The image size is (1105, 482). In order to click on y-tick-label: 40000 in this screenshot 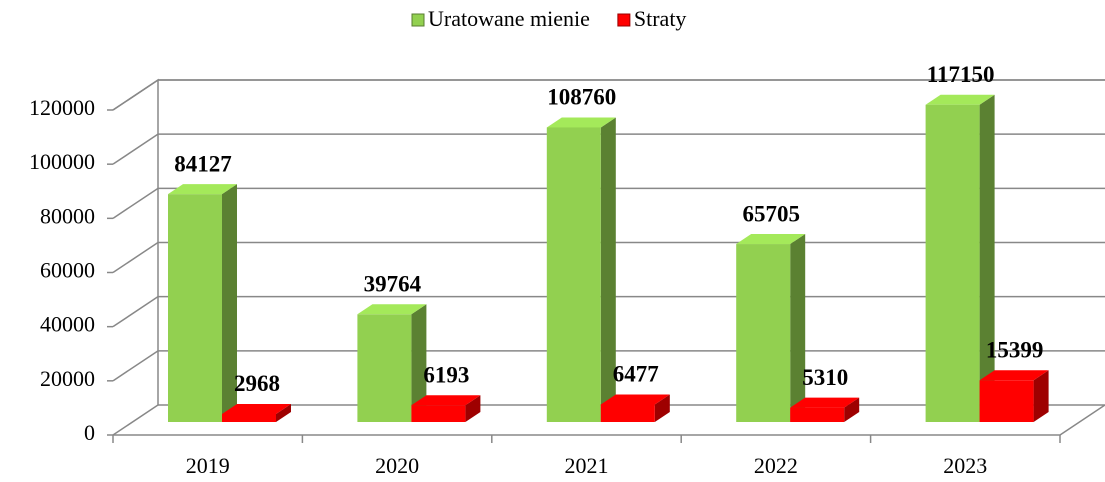, I will do `click(67, 324)`.